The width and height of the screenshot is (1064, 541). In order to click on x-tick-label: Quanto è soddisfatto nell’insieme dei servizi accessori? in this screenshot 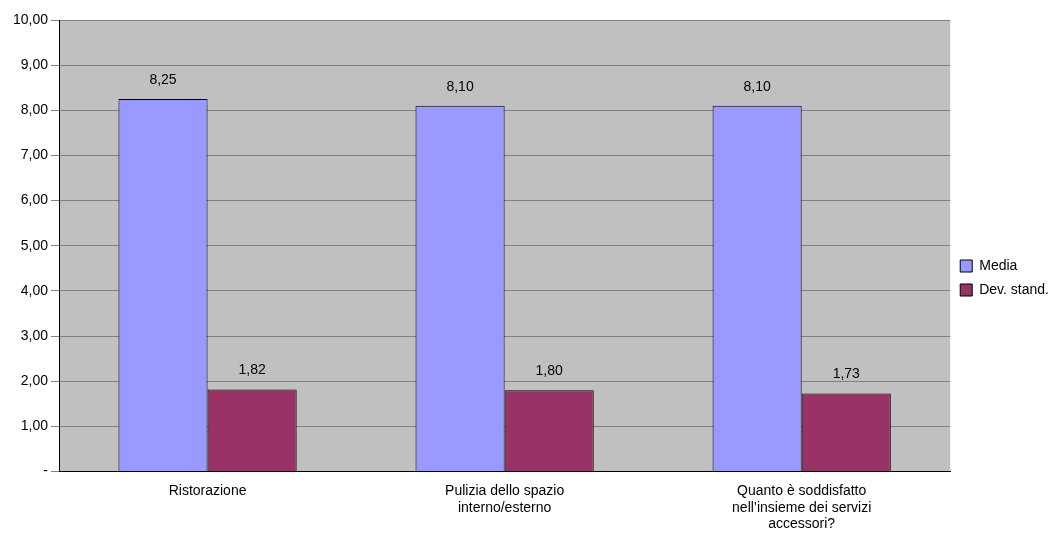, I will do `click(802, 506)`.